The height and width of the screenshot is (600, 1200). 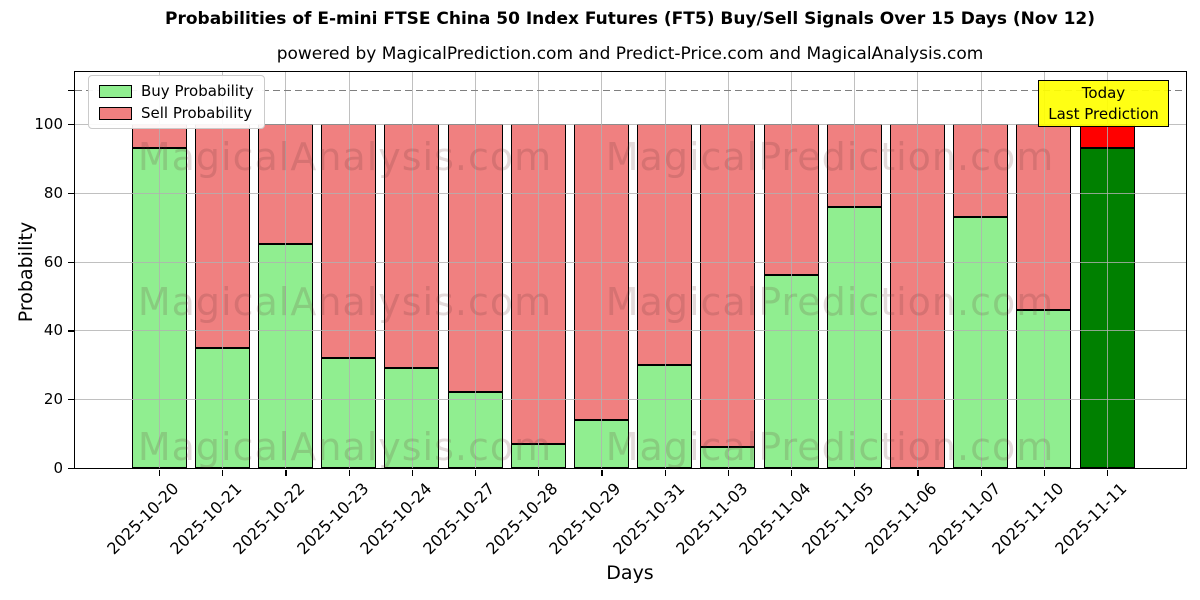 What do you see at coordinates (58, 468) in the screenshot?
I see `y-tick-label: 0` at bounding box center [58, 468].